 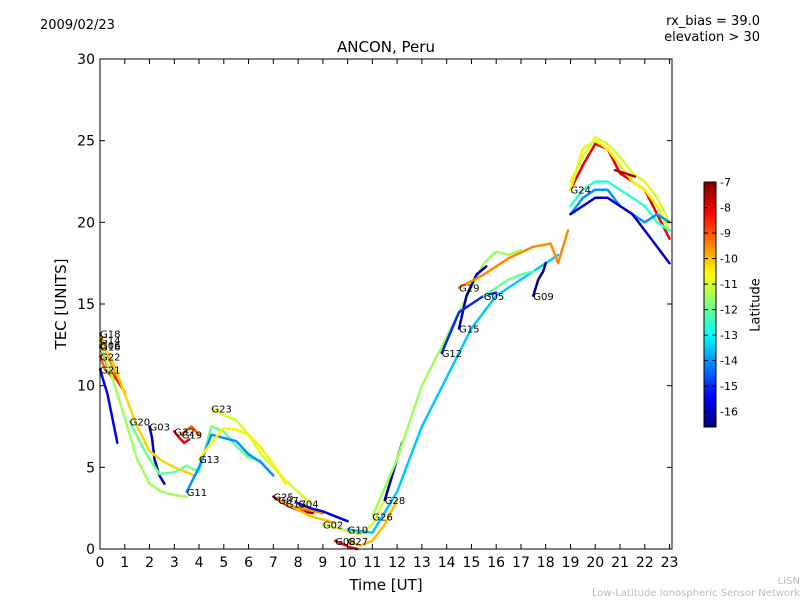 What do you see at coordinates (108, 406) in the screenshot?
I see `series-line-g21` at bounding box center [108, 406].